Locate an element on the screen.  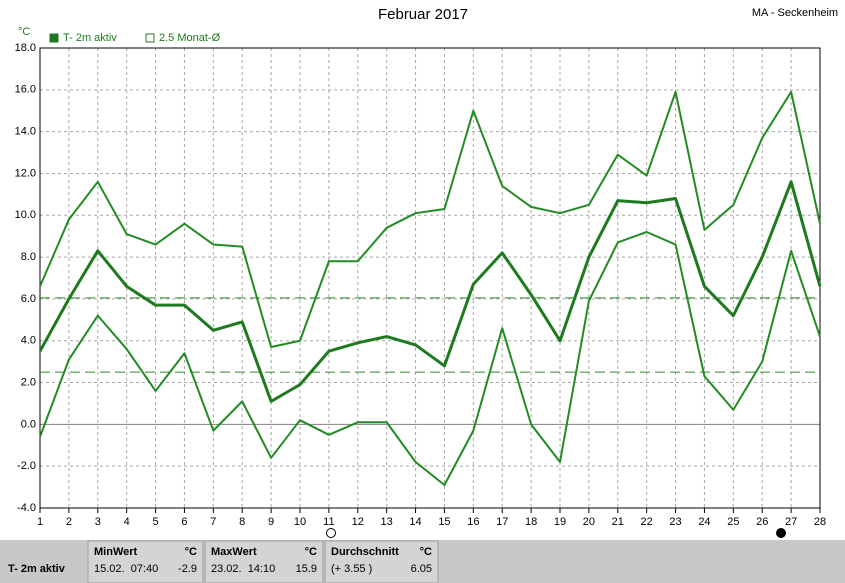
x-tick-label: 5 is located at coordinates (155, 522).